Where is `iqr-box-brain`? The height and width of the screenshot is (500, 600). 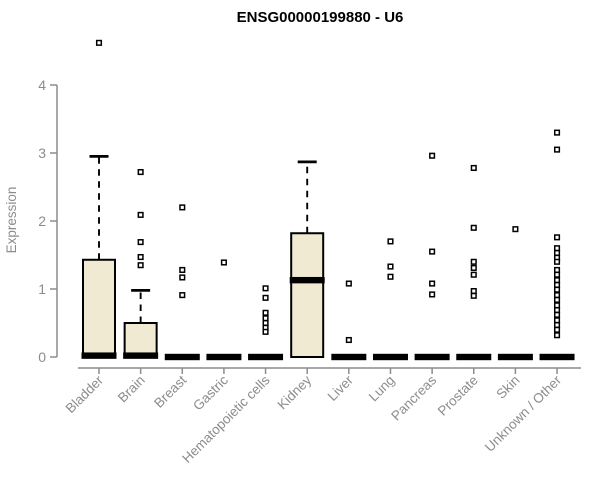 iqr-box-brain is located at coordinates (140, 340).